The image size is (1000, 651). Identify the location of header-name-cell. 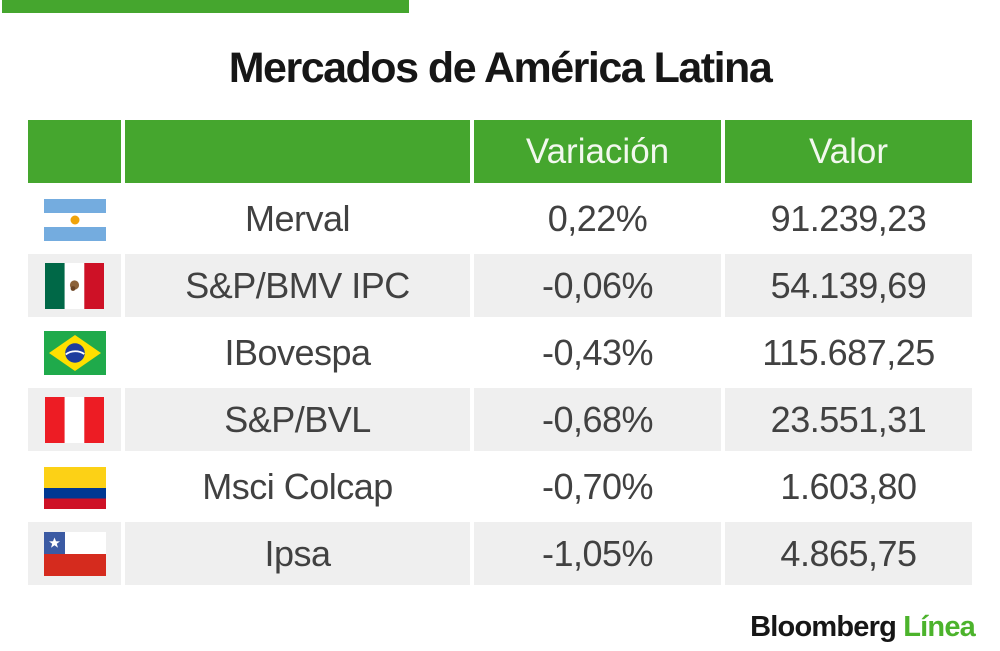
(297, 151).